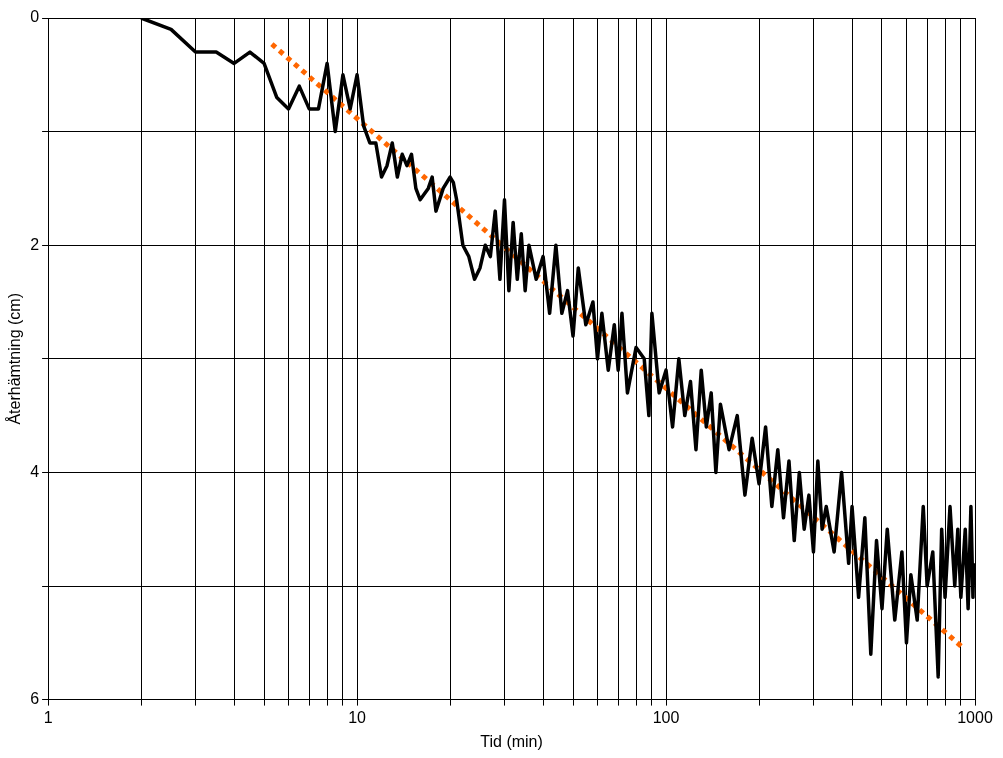  I want to click on x-tick-label: 100, so click(666, 717).